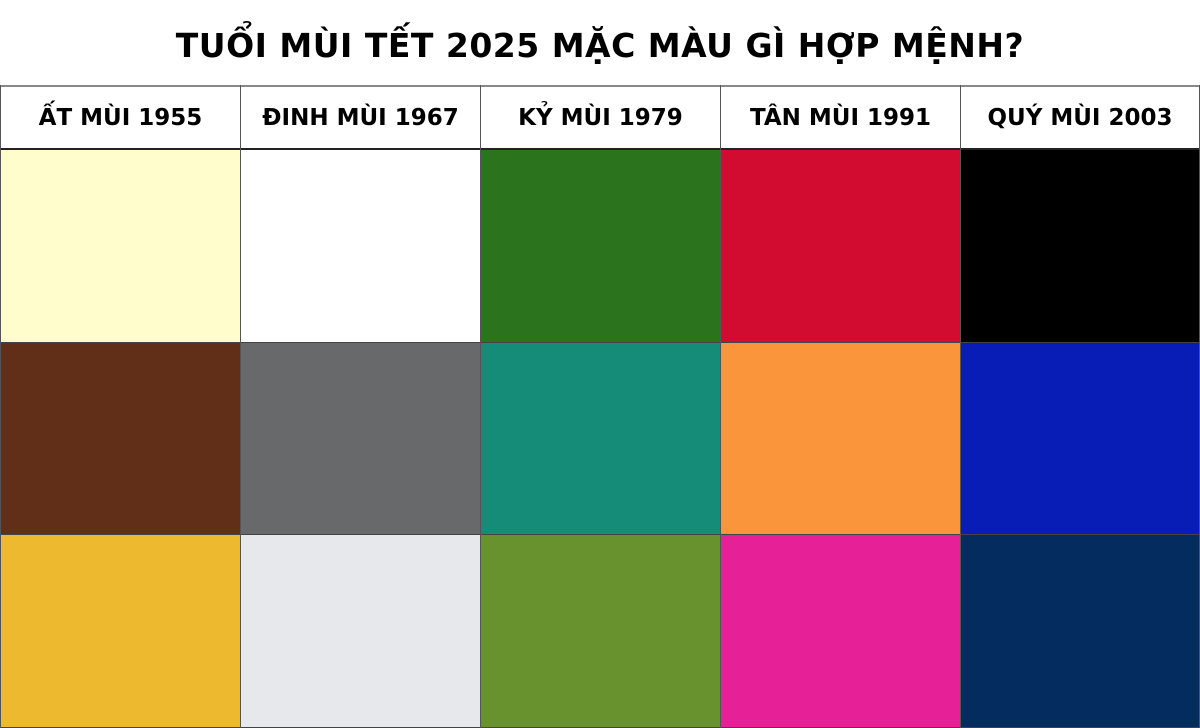 Image resolution: width=1200 pixels, height=728 pixels. Describe the element at coordinates (1080, 117) in the screenshot. I see `column-header: QUÝ MÙI 2003` at that location.